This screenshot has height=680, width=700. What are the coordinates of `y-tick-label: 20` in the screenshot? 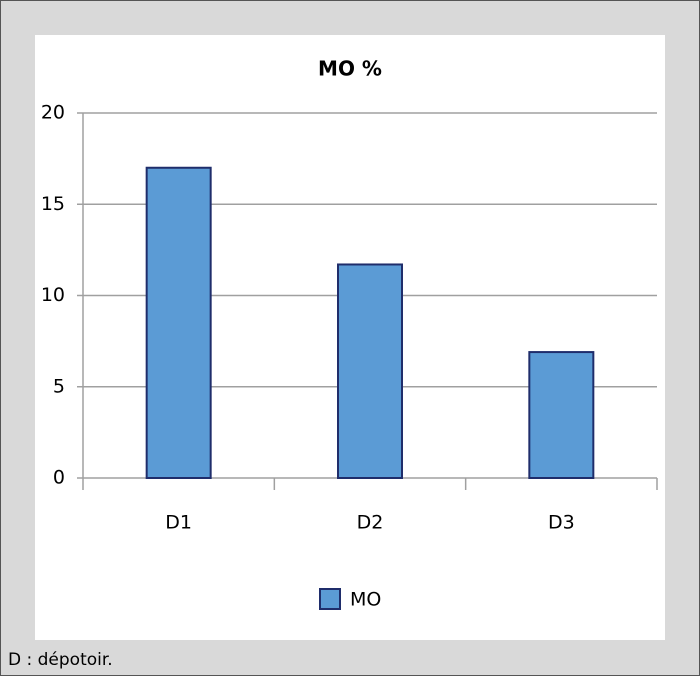 It's located at (53, 113).